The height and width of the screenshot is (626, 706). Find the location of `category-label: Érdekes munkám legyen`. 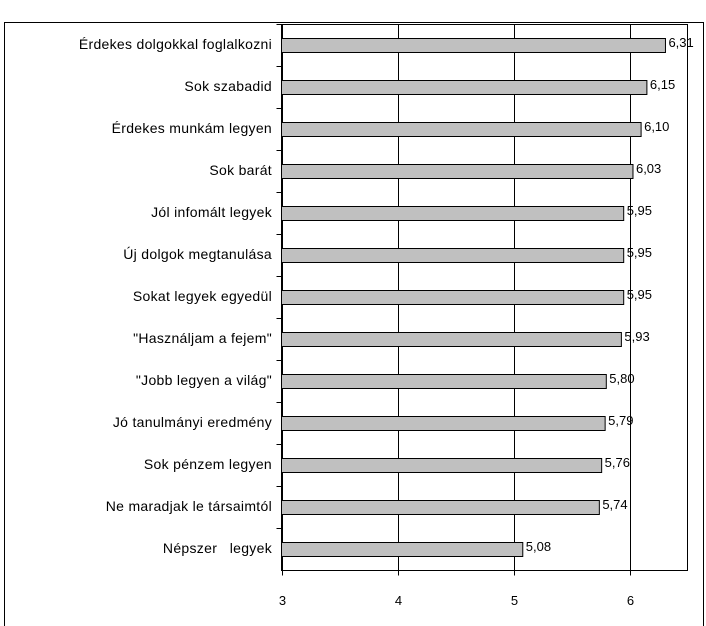

category-label: Érdekes munkám legyen is located at coordinates (192, 128).